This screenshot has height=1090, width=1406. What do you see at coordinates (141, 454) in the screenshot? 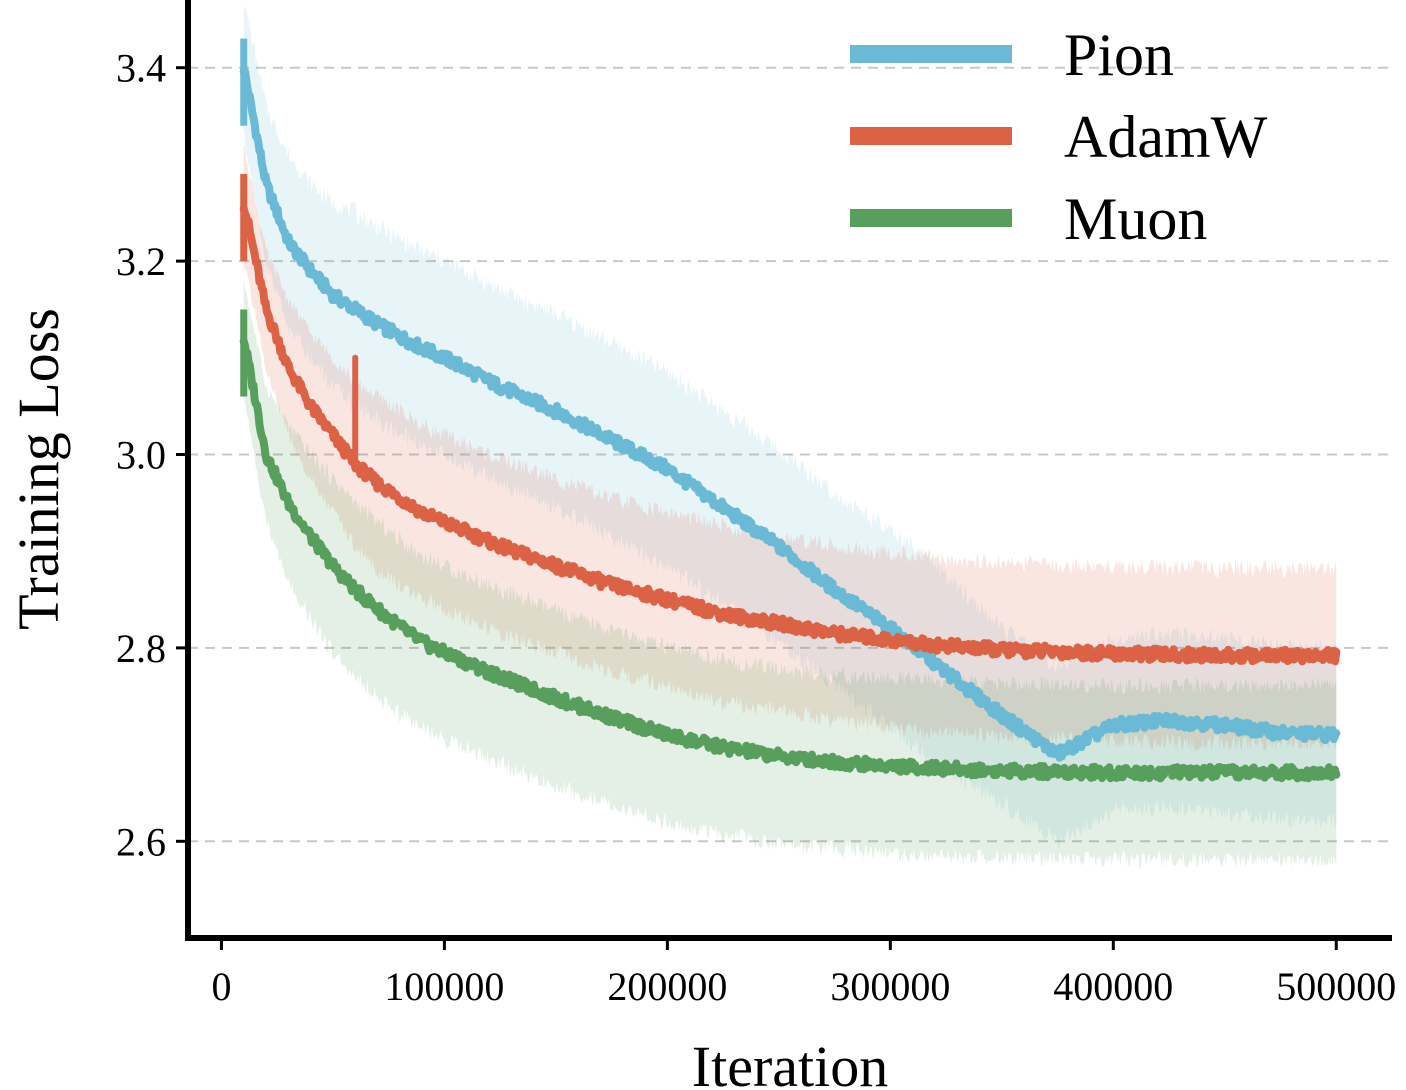
I see `y-tick-label: 3.0` at bounding box center [141, 454].